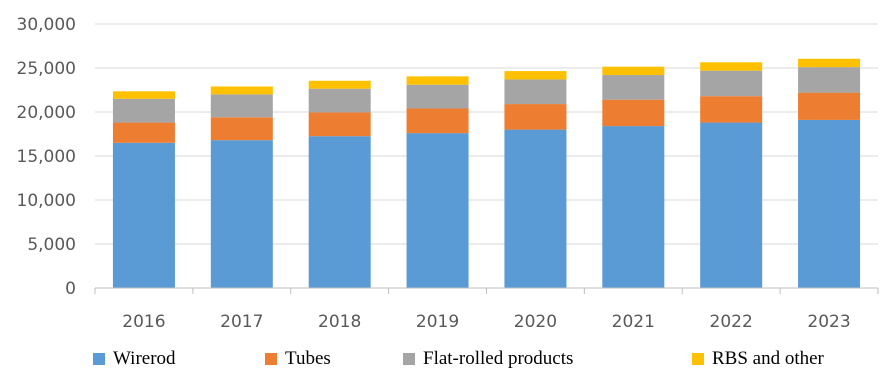  I want to click on bar-segment-wirerod-2021, so click(633, 207).